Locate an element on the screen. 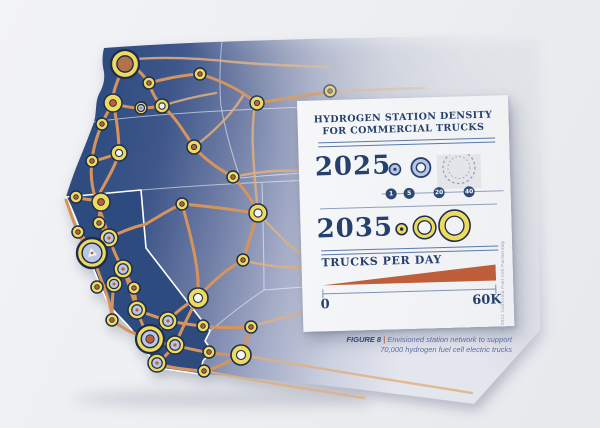 This screenshot has height=428, width=600. axis-min-label: 0 is located at coordinates (325, 305).